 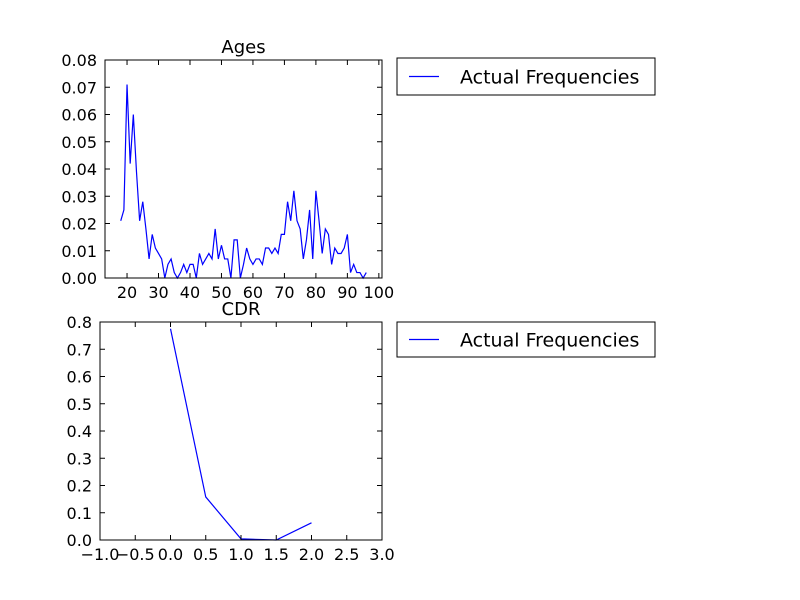 I want to click on y-tick-label: 0.08, so click(x=79, y=60).